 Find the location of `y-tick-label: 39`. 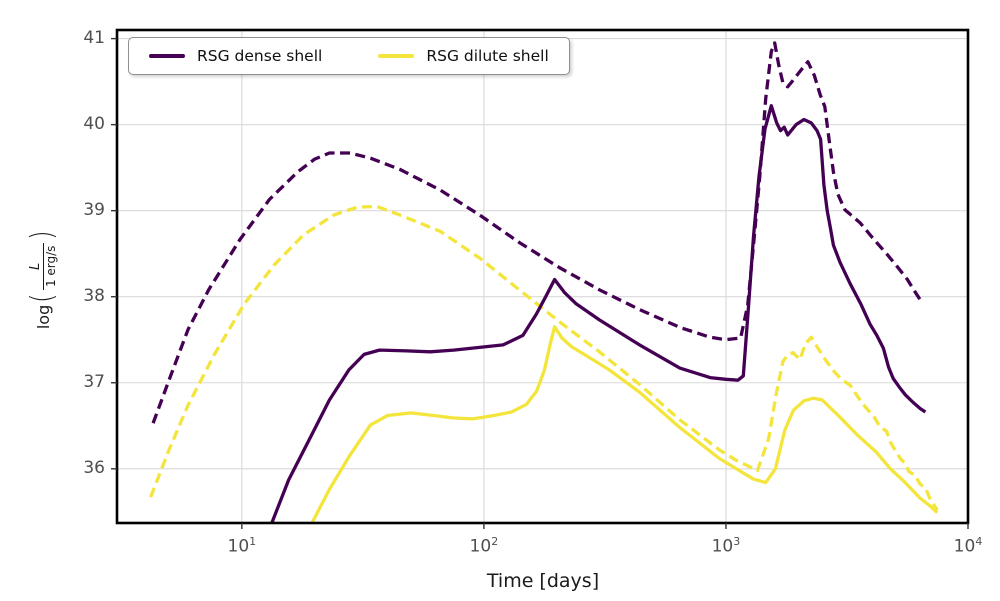

y-tick-label: 39 is located at coordinates (94, 209).